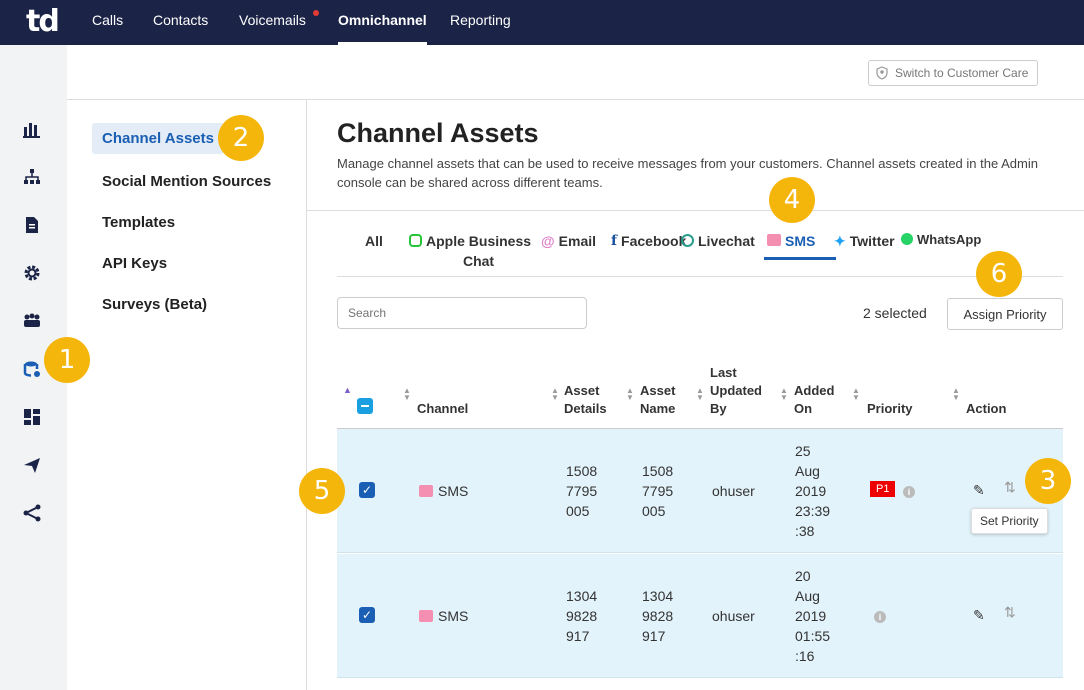 Image resolution: width=1084 pixels, height=690 pixels. Describe the element at coordinates (585, 408) in the screenshot. I see `th-asset-details-line2: Details` at that location.